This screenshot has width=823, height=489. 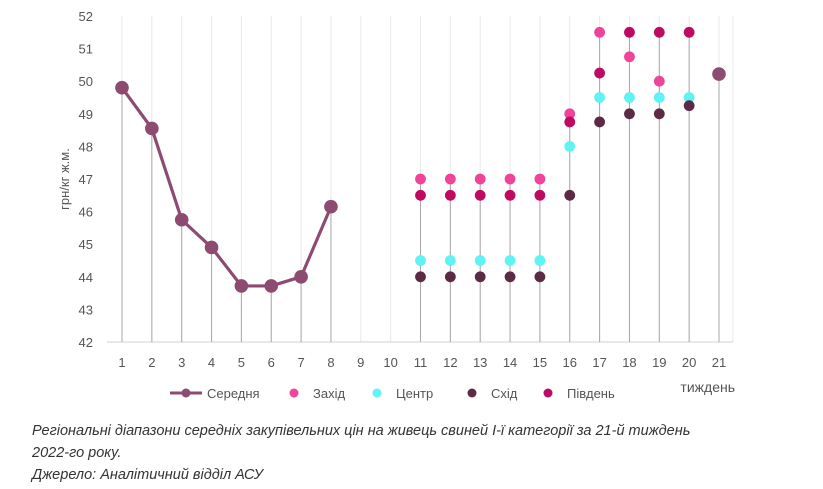 What do you see at coordinates (707, 387) in the screenshot?
I see `x-axis-label: тиждень` at bounding box center [707, 387].